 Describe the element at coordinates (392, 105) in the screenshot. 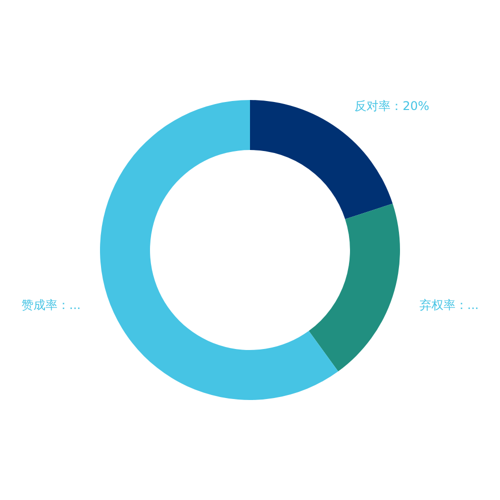

I see `slice-label: 反对率：20%` at that location.